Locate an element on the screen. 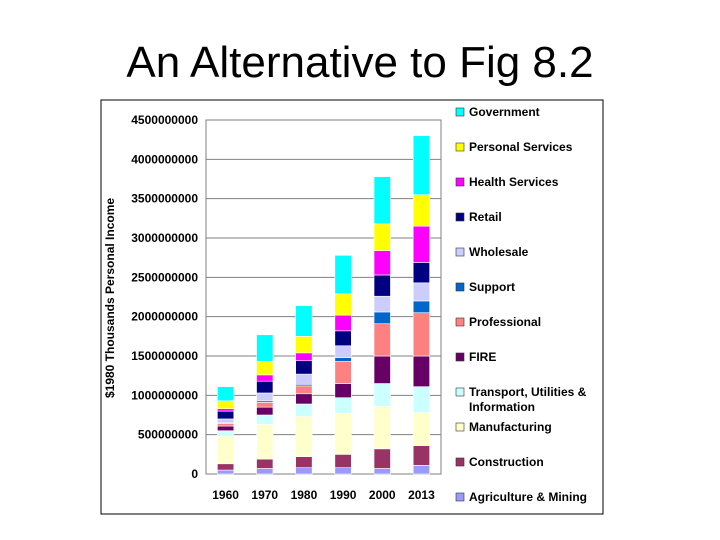  y-tick-label: 4500000000 is located at coordinates (164, 120).